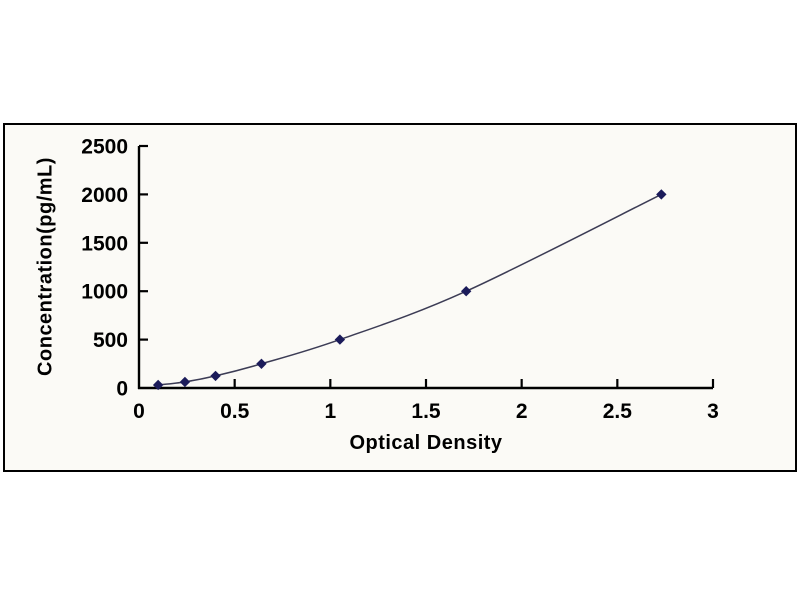  I want to click on x-tick-label: 2, so click(522, 411).